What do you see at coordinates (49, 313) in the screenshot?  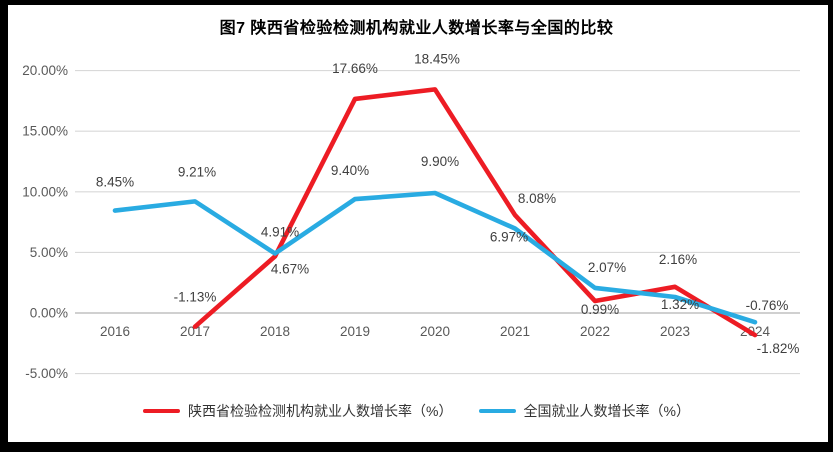 I see `y-axis-tick-label: 0.00%` at bounding box center [49, 313].